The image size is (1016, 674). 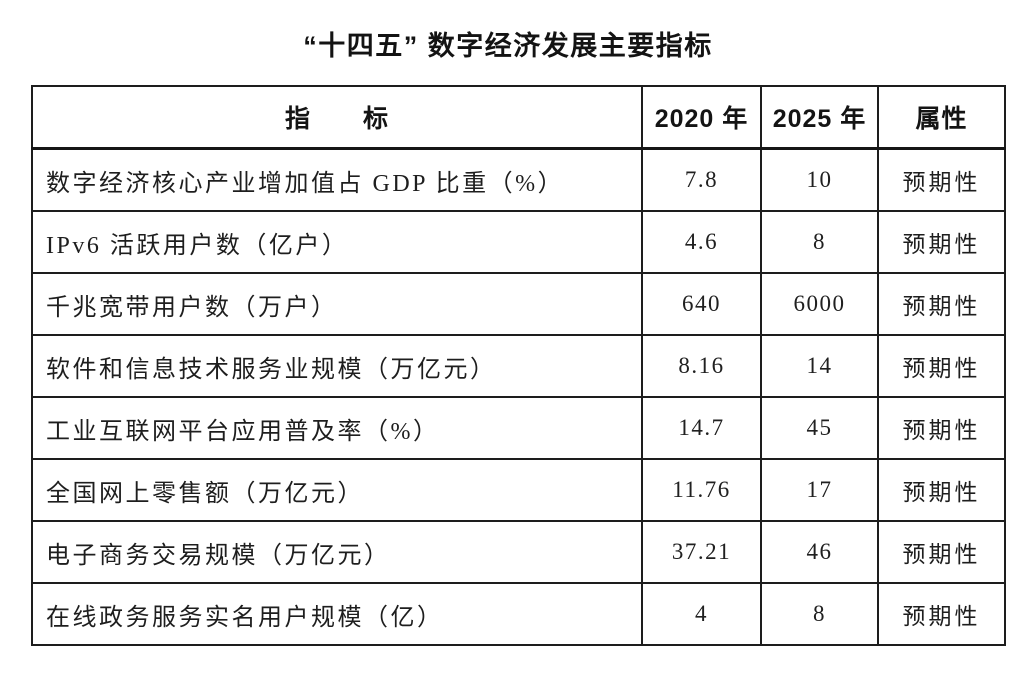 I want to click on table-row: 在线政务服务实名用户规模（亿） 4 8 预期性, so click(x=518, y=614).